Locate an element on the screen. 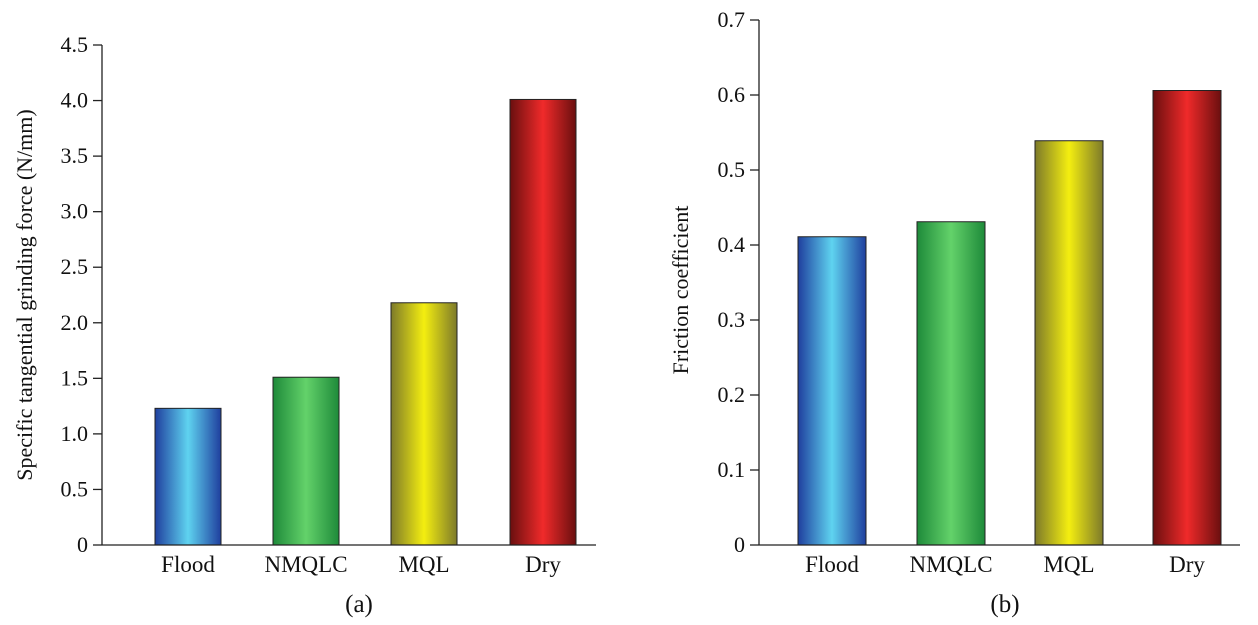 The image size is (1258, 625). chart-b-category-label: MQL is located at coordinates (1068, 564).